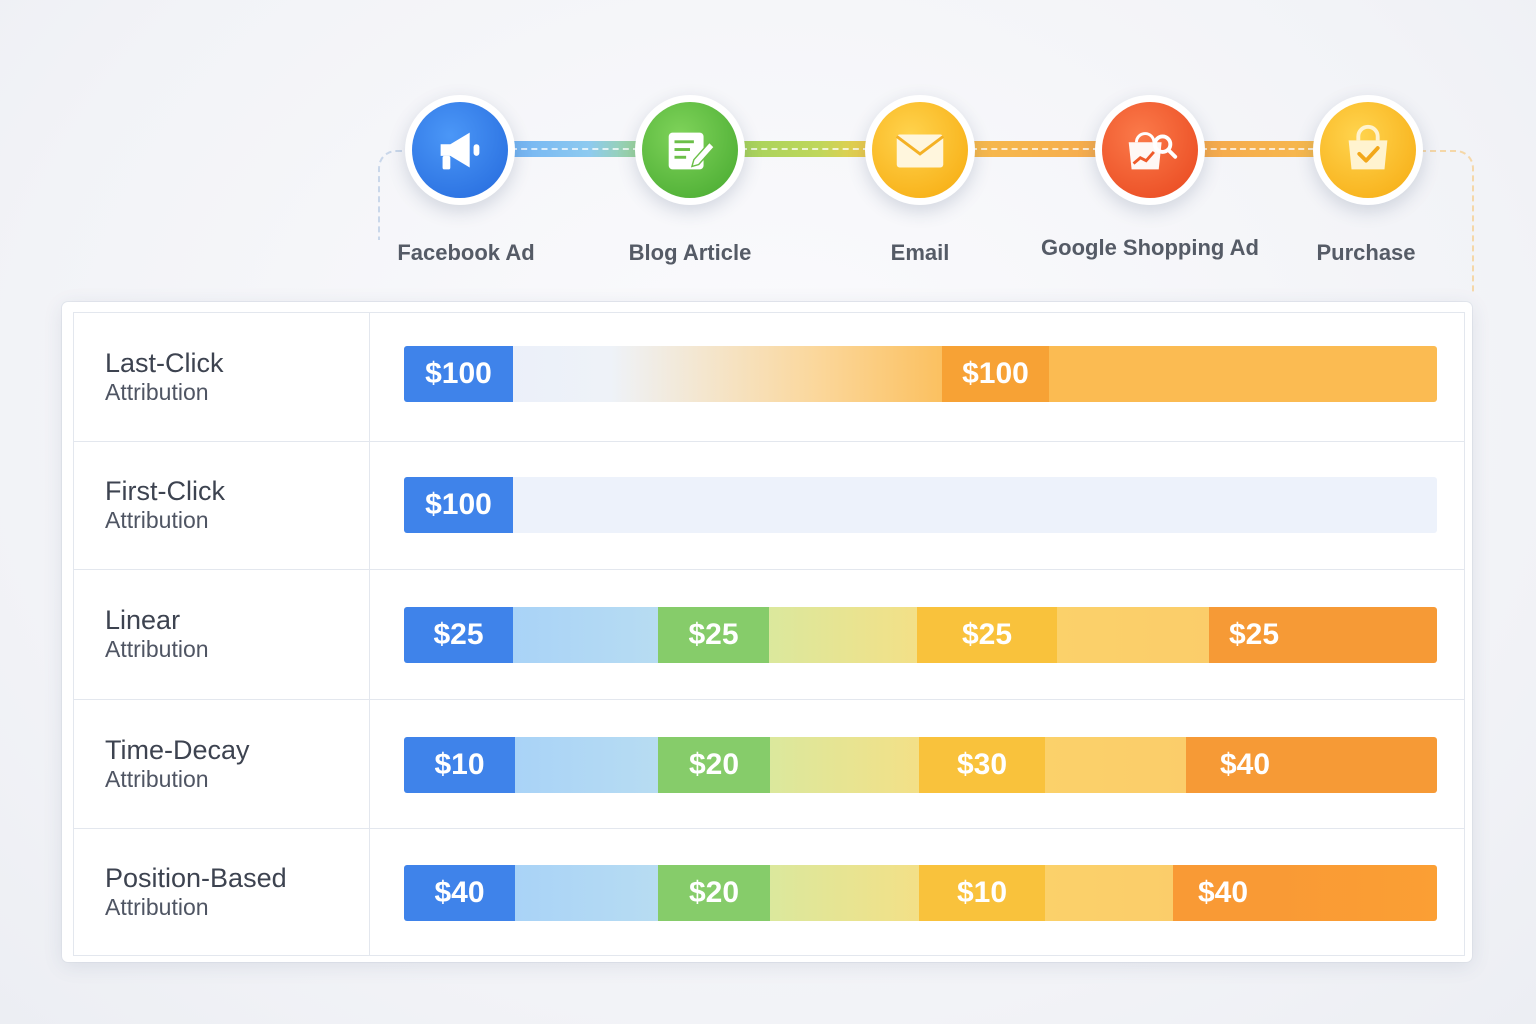  Describe the element at coordinates (920, 374) in the screenshot. I see `attribution-bar: $100 $100` at that location.